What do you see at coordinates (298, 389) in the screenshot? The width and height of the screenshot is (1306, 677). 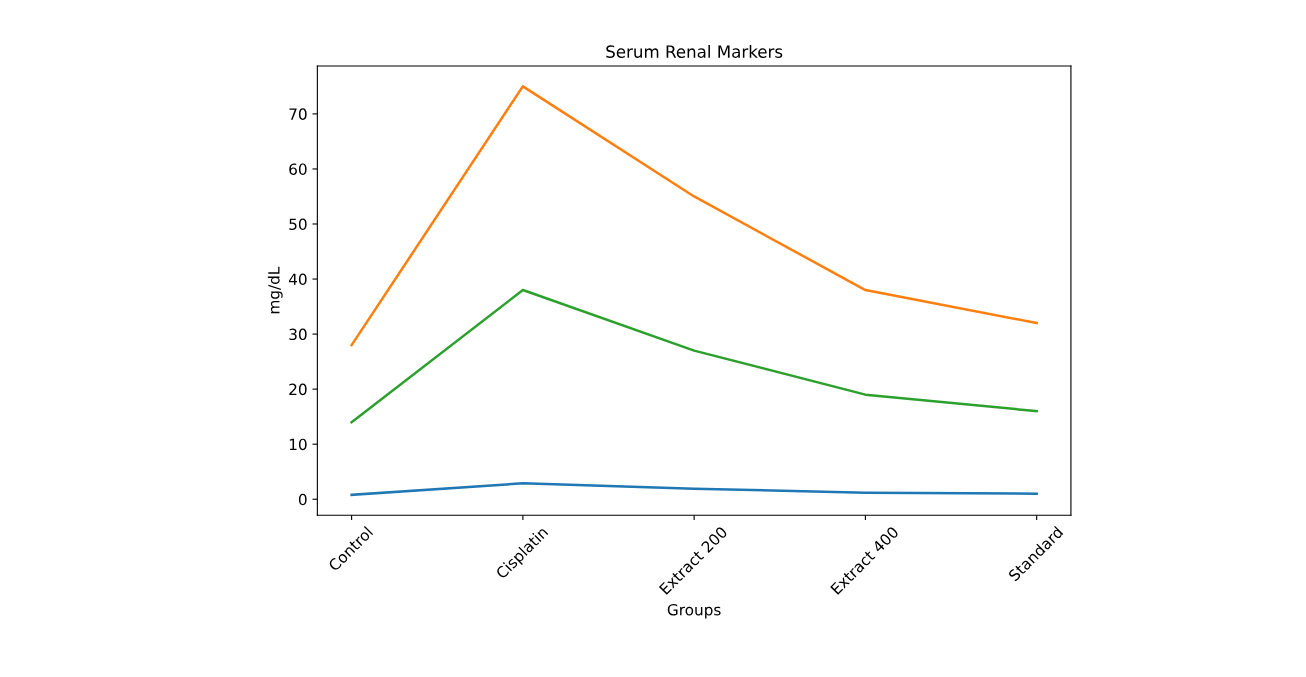 I see `y-tick-label: 20` at bounding box center [298, 389].